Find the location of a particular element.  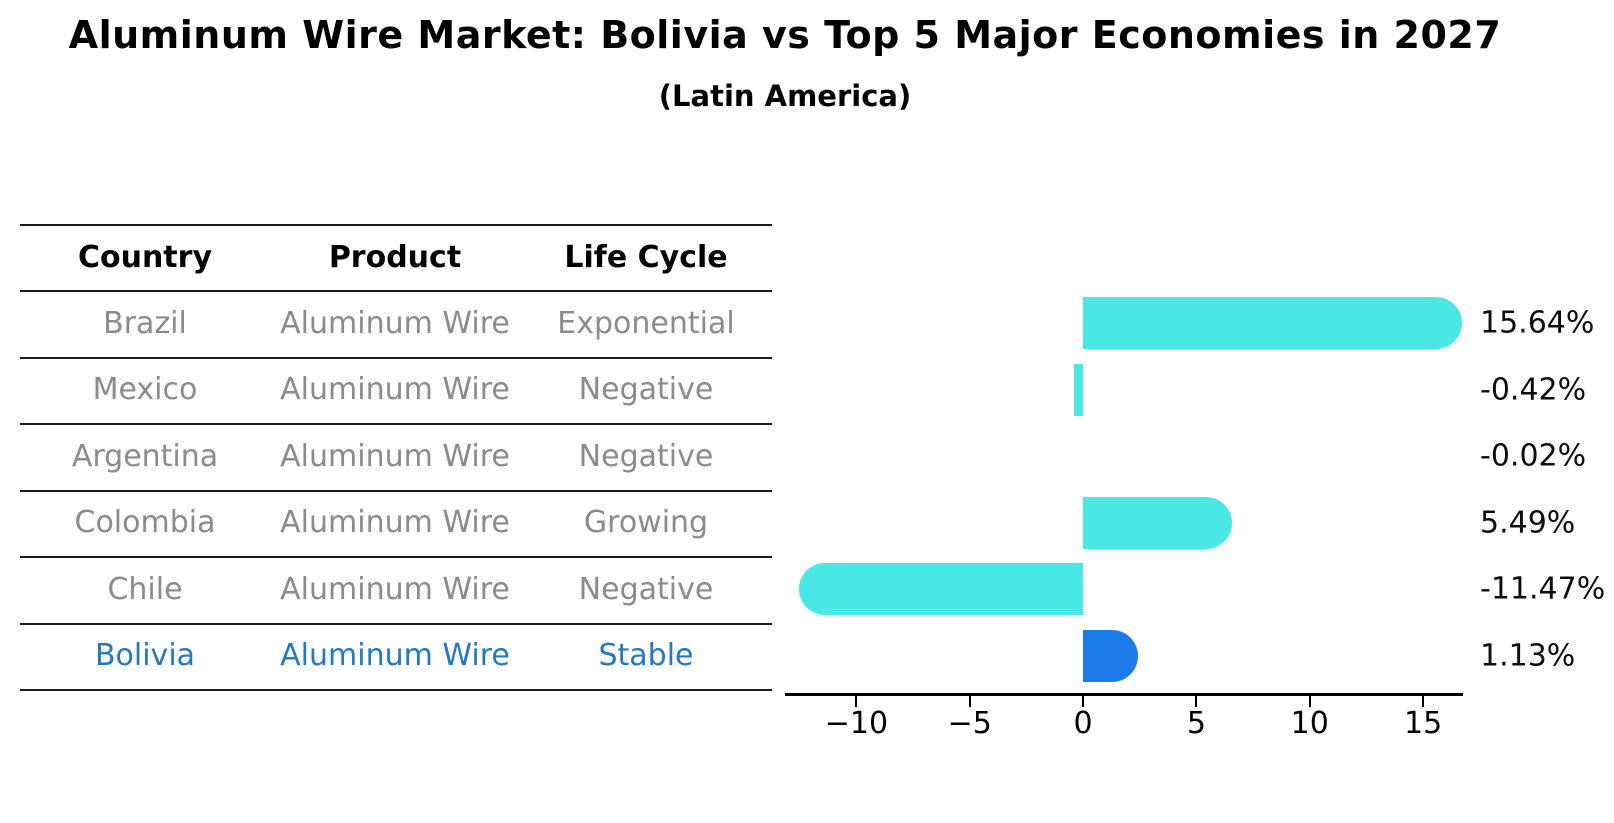

bar-bolivia is located at coordinates (1110, 655).